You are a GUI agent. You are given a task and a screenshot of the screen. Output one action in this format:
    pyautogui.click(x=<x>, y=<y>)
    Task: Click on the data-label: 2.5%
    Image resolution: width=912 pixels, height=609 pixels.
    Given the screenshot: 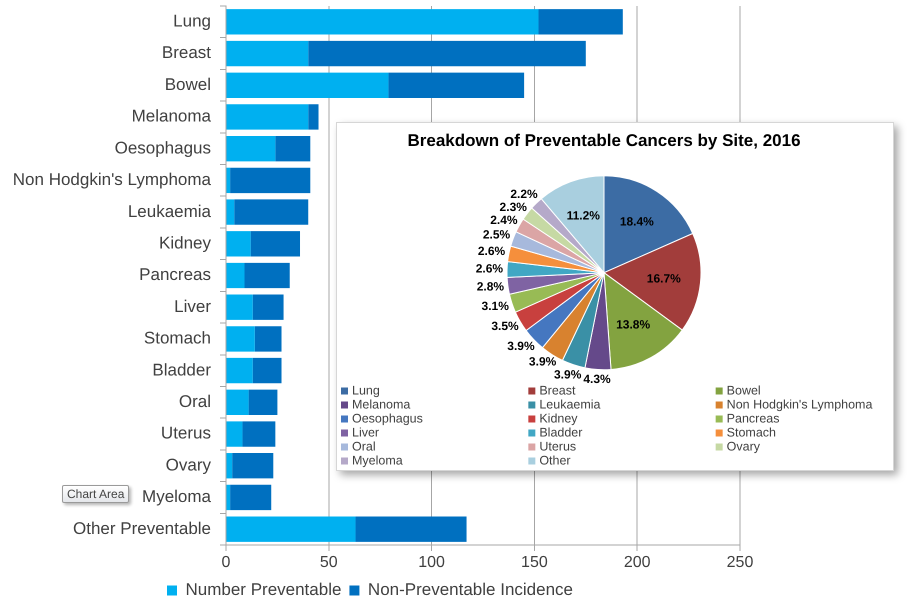 What is the action you would take?
    pyautogui.click(x=496, y=235)
    